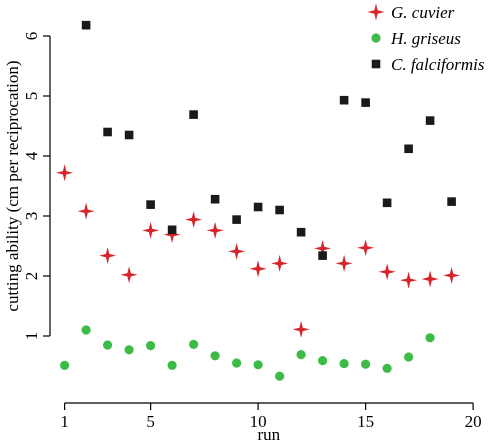 The width and height of the screenshot is (500, 444). I want to click on legend-item: G. cuvier, so click(411, 12).